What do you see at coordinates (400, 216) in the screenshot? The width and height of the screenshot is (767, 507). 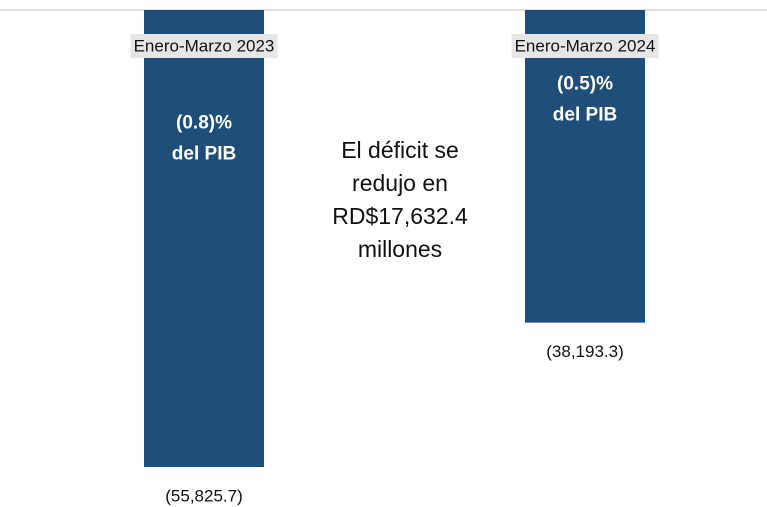 I see `annotation: RD$17,632.4` at bounding box center [400, 216].